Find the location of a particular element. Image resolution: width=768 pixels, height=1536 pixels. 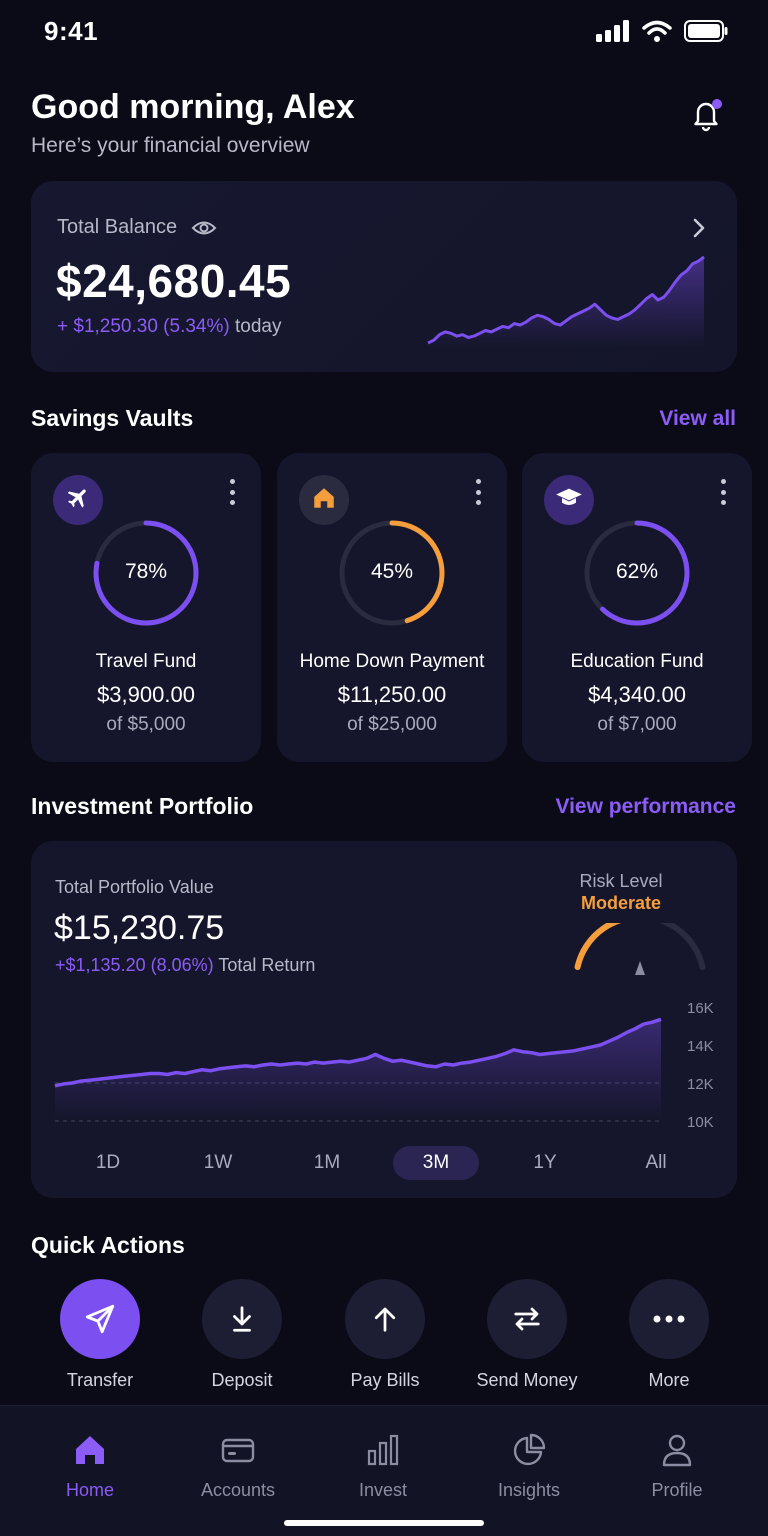

vault-goal: of $25,000 is located at coordinates (392, 724).